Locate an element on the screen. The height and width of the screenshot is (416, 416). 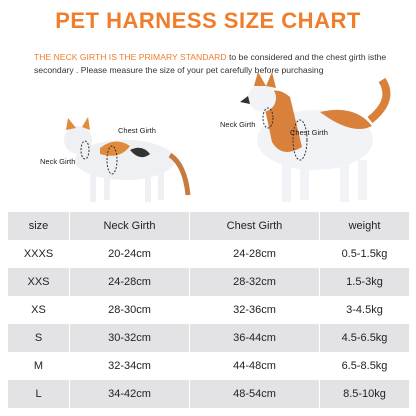
table-row: XXS 24-28cm 28-32cm 1.5-3kg is located at coordinates (209, 282).